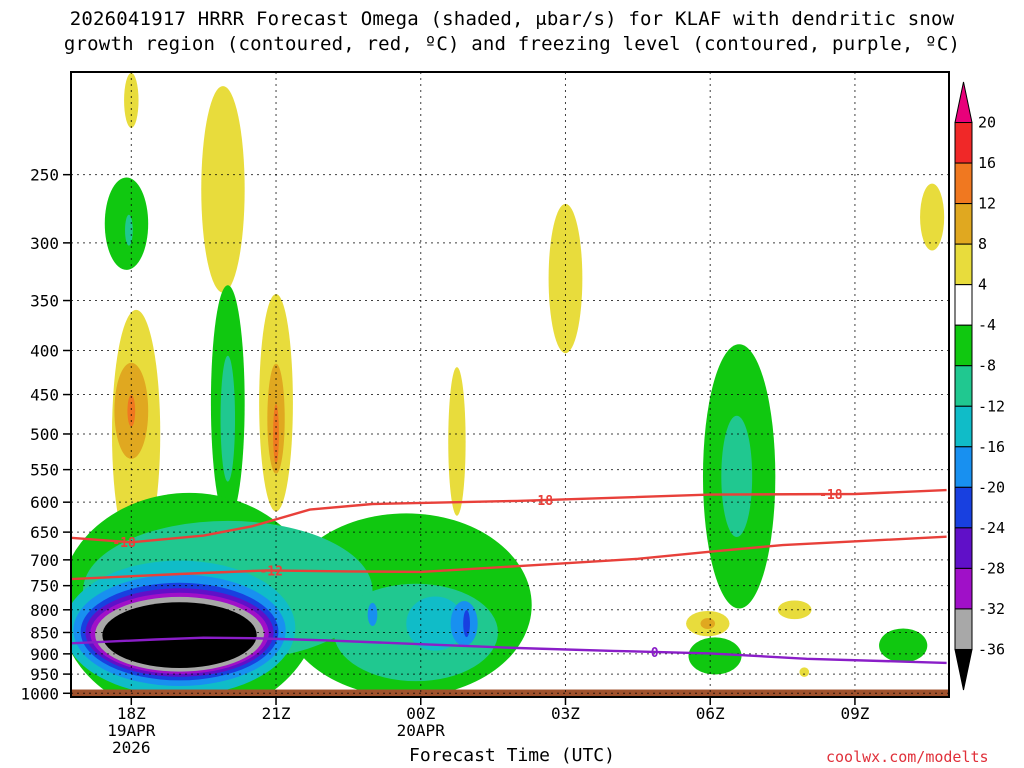 This screenshot has width=1024, height=768. What do you see at coordinates (907, 757) in the screenshot?
I see `credit-text: coolwx.com/modelts` at bounding box center [907, 757].